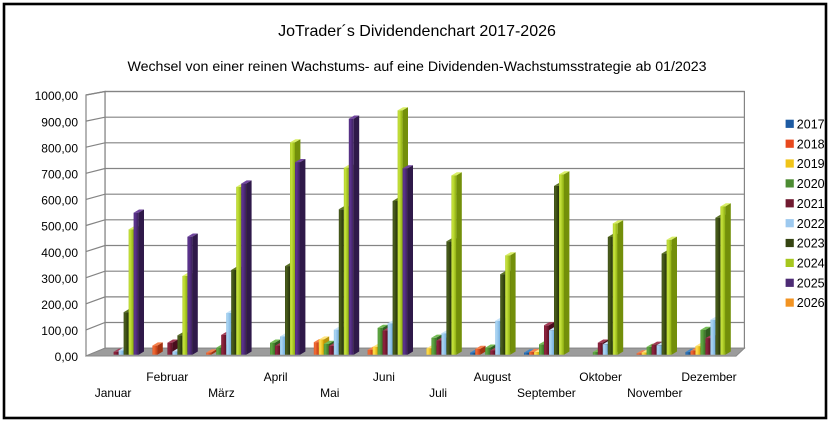  Describe the element at coordinates (57, 96) in the screenshot. I see `svg-text: 1000,00` at that location.